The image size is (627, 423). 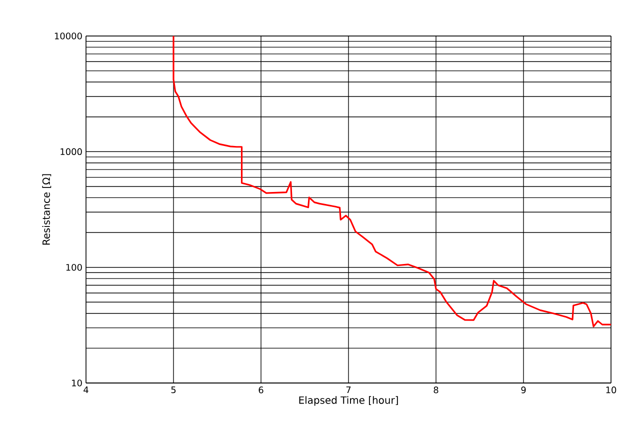 What do you see at coordinates (74, 267) in the screenshot?
I see `y-tick-label: 100` at bounding box center [74, 267].